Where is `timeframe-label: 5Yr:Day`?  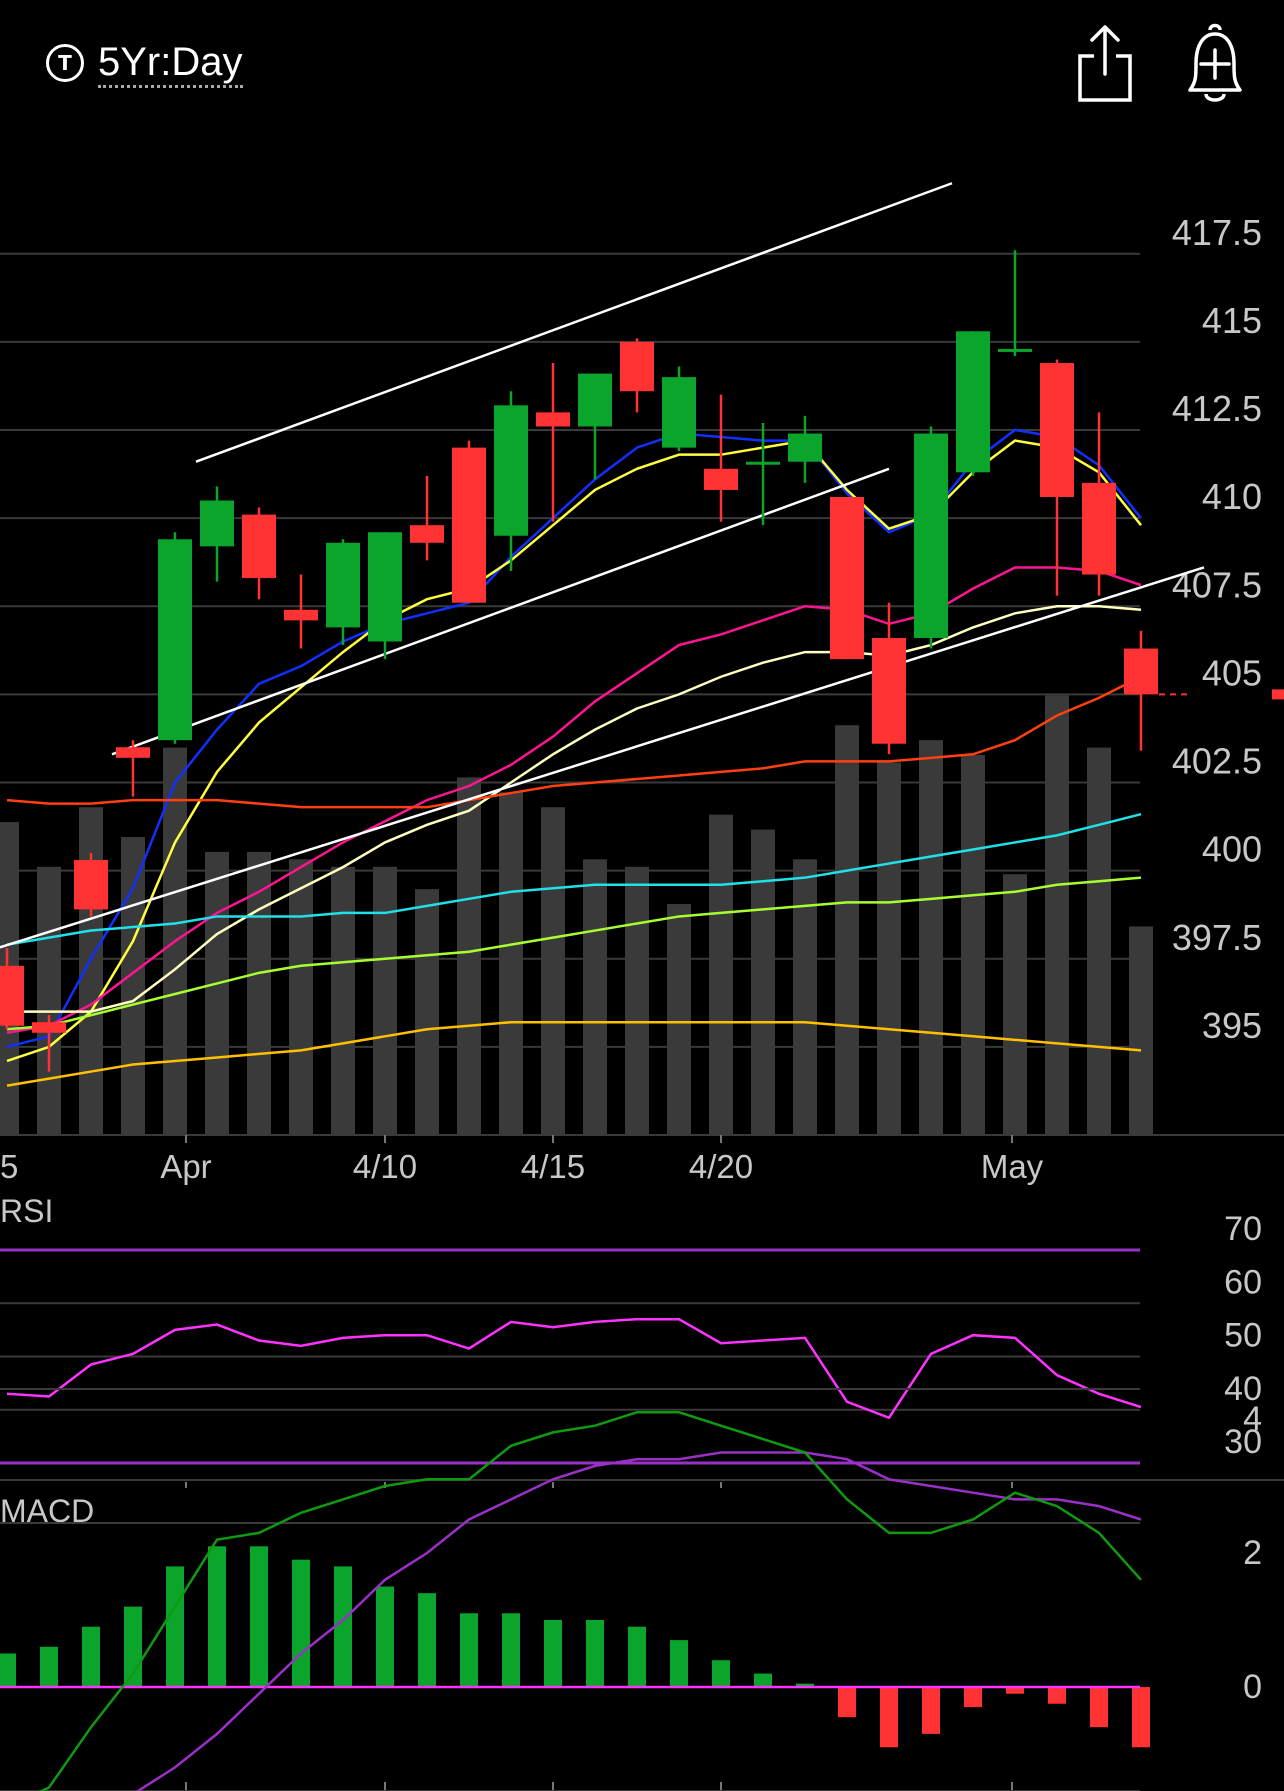 timeframe-label: 5Yr:Day is located at coordinates (170, 63).